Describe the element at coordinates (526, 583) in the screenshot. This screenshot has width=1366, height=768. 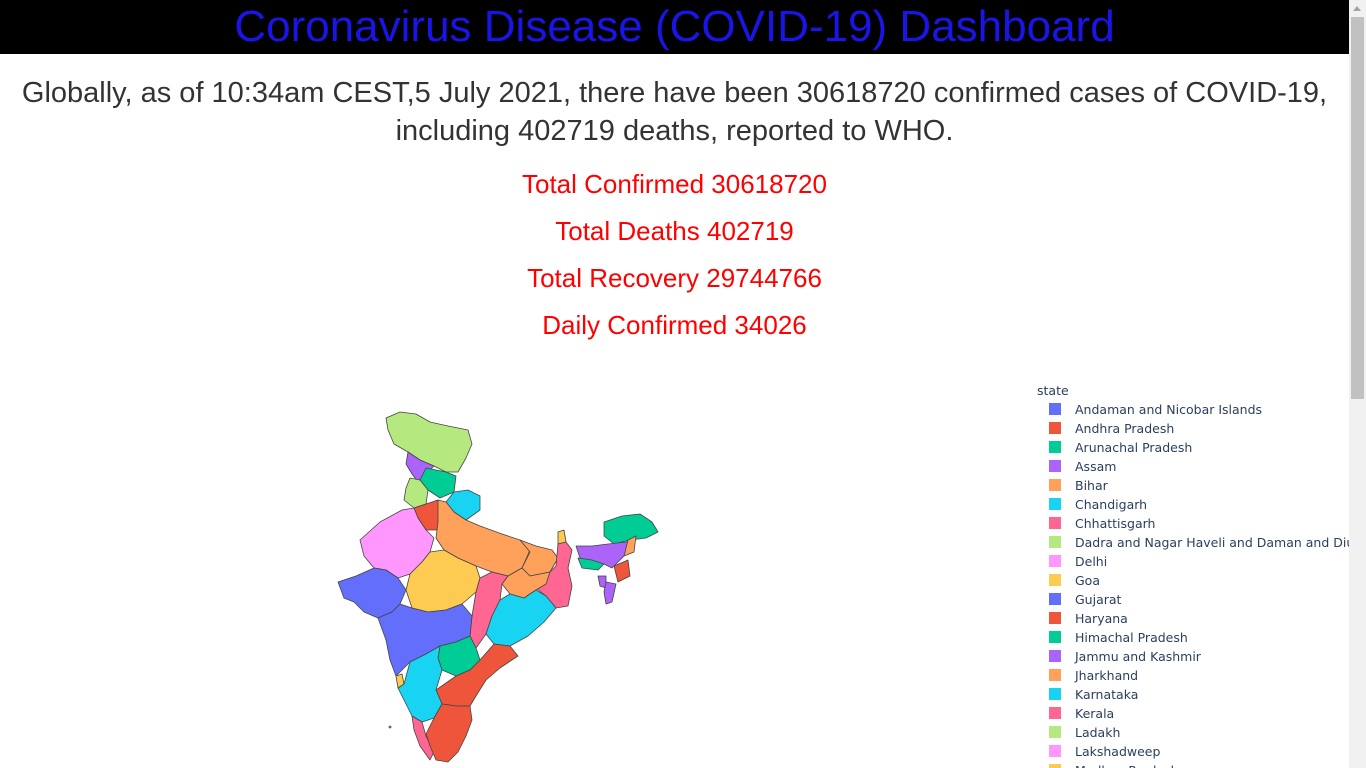
I see `region-jharkhand` at that location.